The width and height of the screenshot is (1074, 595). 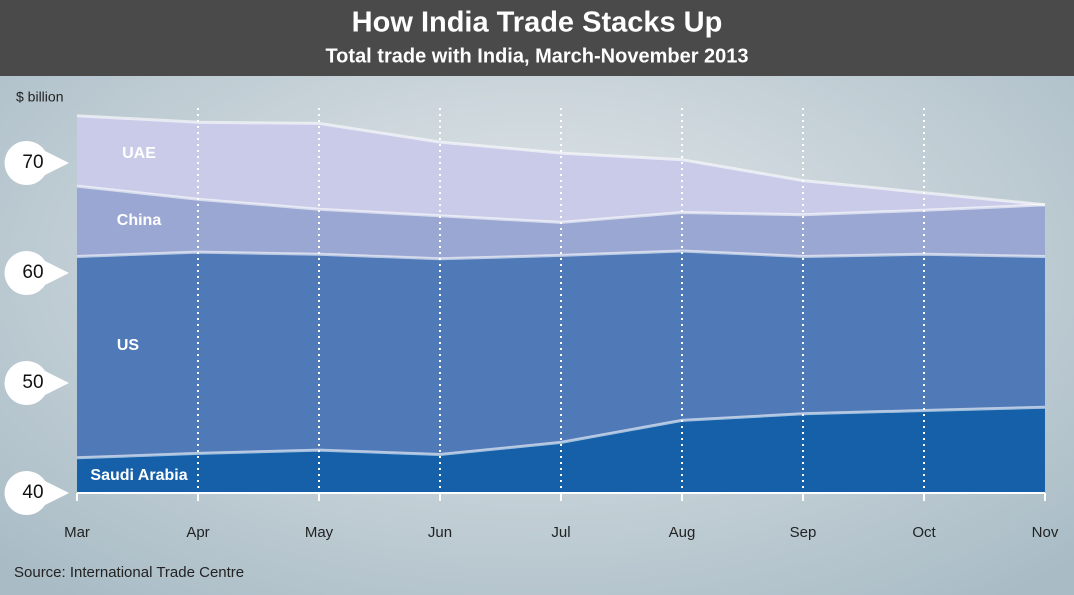 I want to click on x-tick-label: Oct, so click(x=924, y=532).